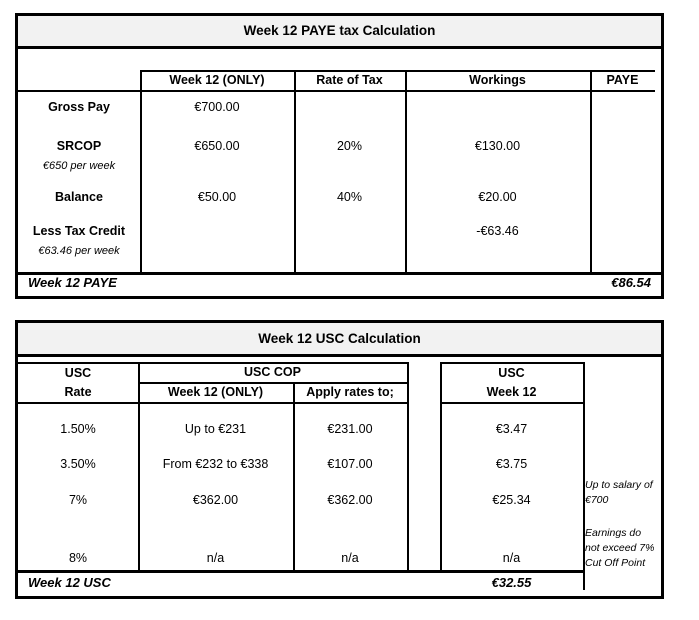  I want to click on usc-cell-rate-2: 3.50%, so click(78, 464).